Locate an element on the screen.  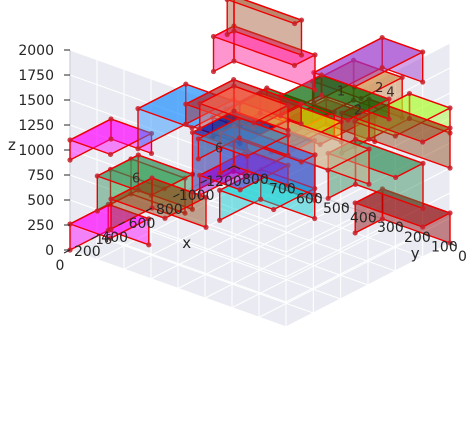
y-tick-label: 400 is located at coordinates (363, 219).